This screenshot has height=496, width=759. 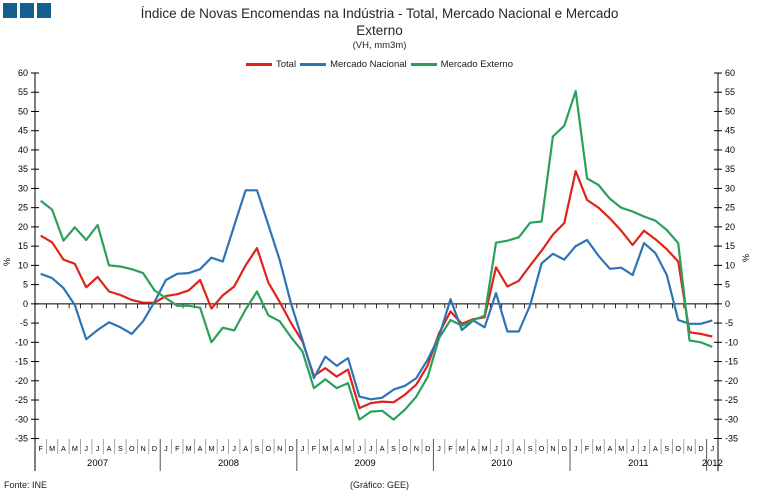 I want to click on y-tick-label-left: 30, so click(x=23, y=188).